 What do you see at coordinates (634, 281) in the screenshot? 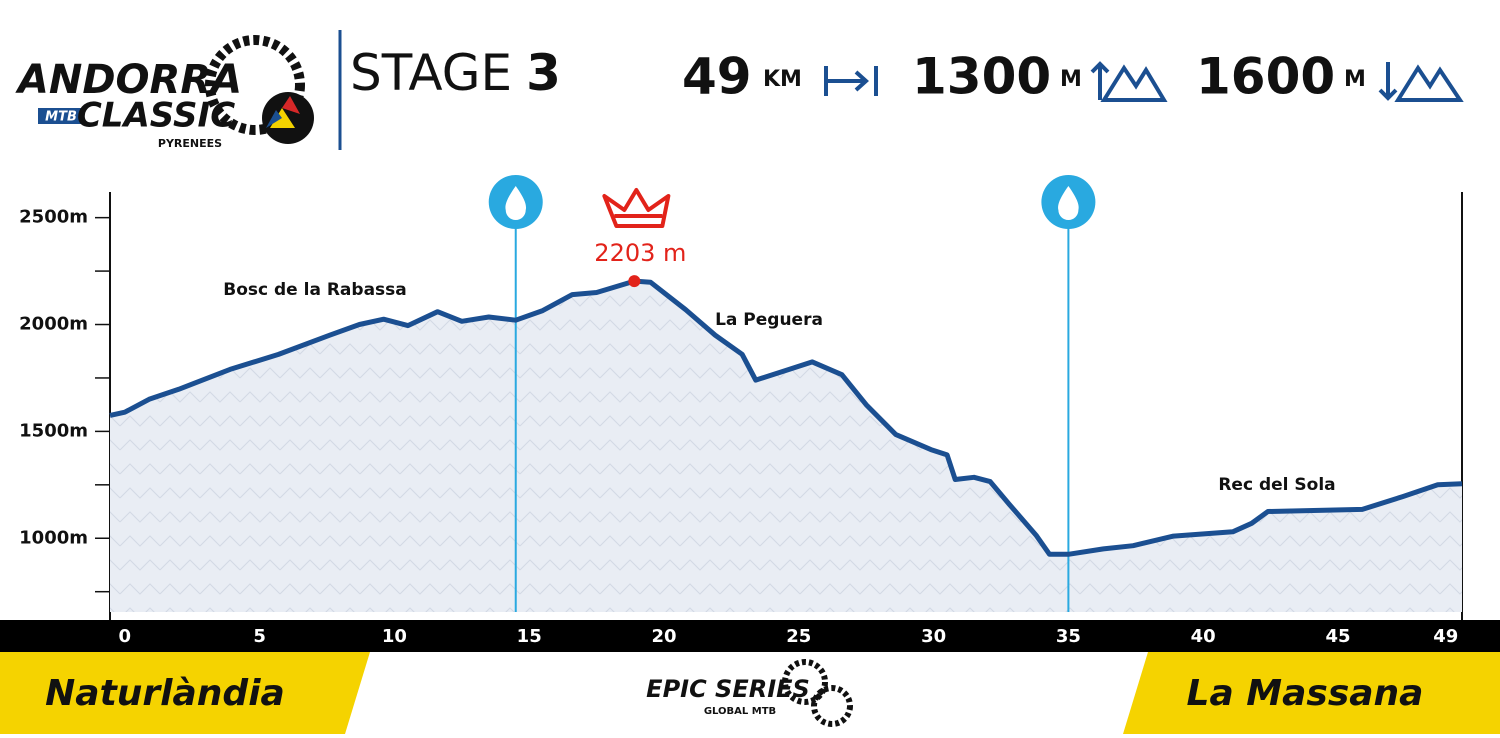
I see `summit-point` at bounding box center [634, 281].